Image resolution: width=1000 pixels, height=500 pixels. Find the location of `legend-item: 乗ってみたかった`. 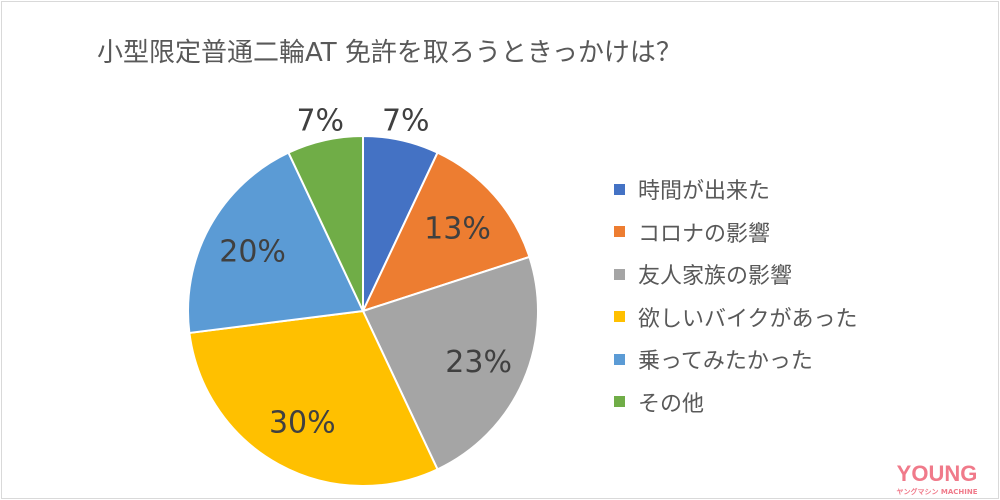

legend-item: 乗ってみたかった is located at coordinates (736, 359).